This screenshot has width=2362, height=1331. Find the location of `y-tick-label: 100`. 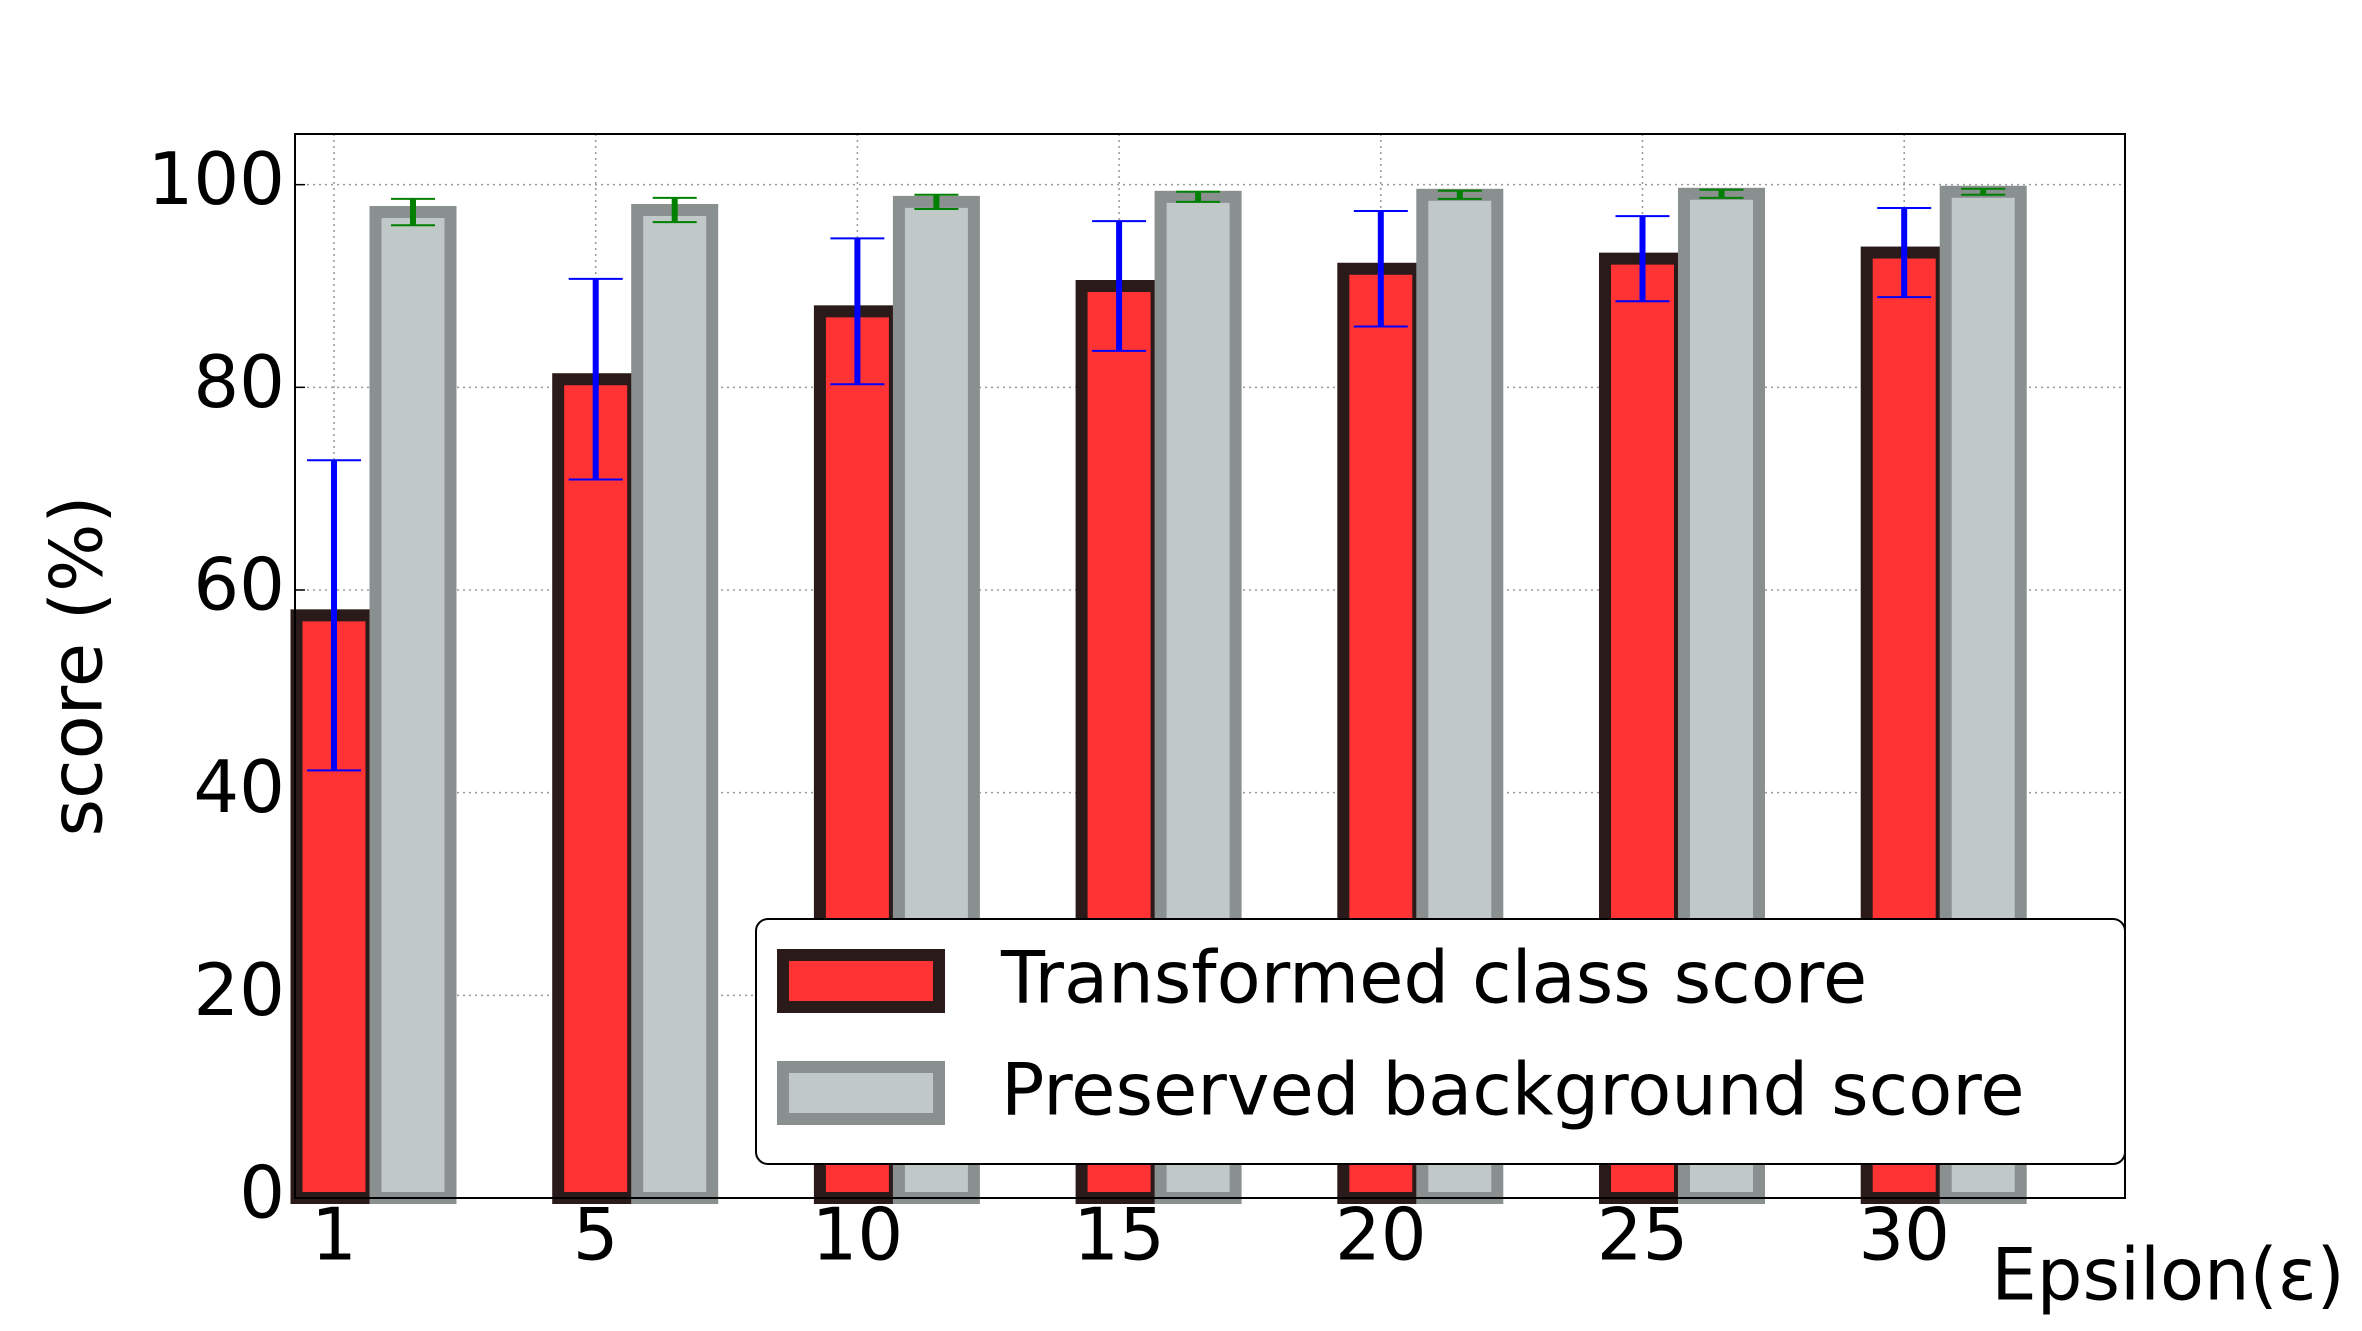

y-tick-label: 100 is located at coordinates (216, 179).